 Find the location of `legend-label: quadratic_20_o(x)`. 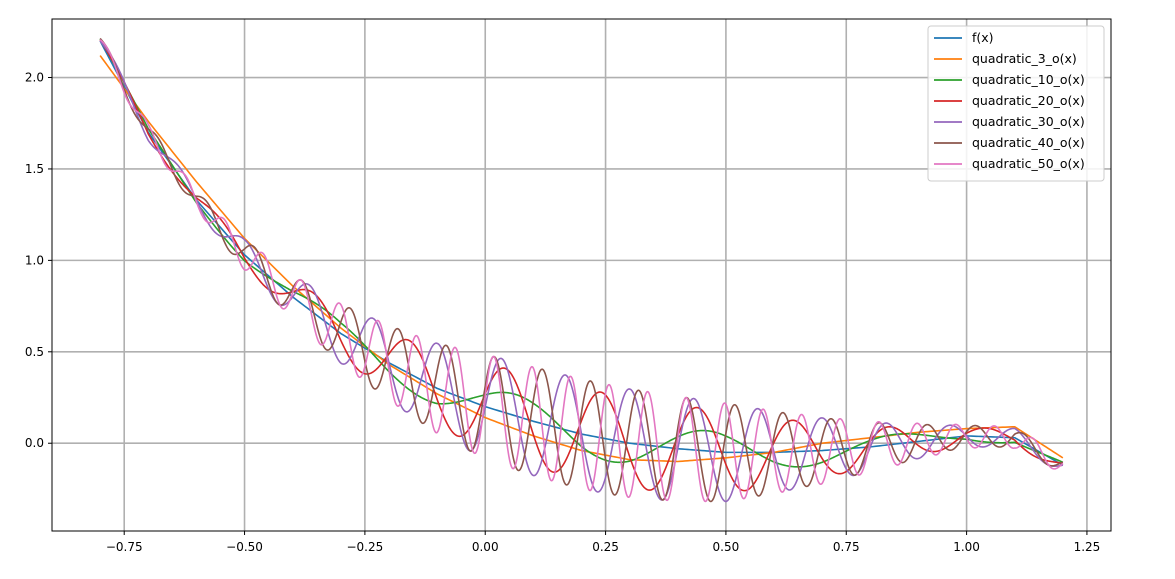

legend-label: quadratic_20_o(x) is located at coordinates (1028, 100).